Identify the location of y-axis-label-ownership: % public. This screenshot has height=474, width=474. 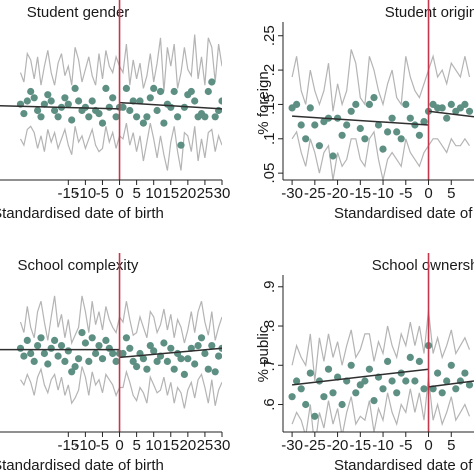
(263, 353).